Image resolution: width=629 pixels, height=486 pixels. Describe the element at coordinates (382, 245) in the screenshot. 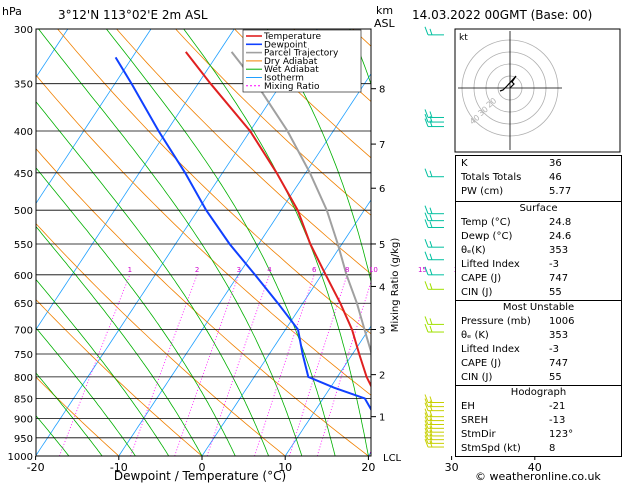

I see `km-tick-label: 5` at that location.